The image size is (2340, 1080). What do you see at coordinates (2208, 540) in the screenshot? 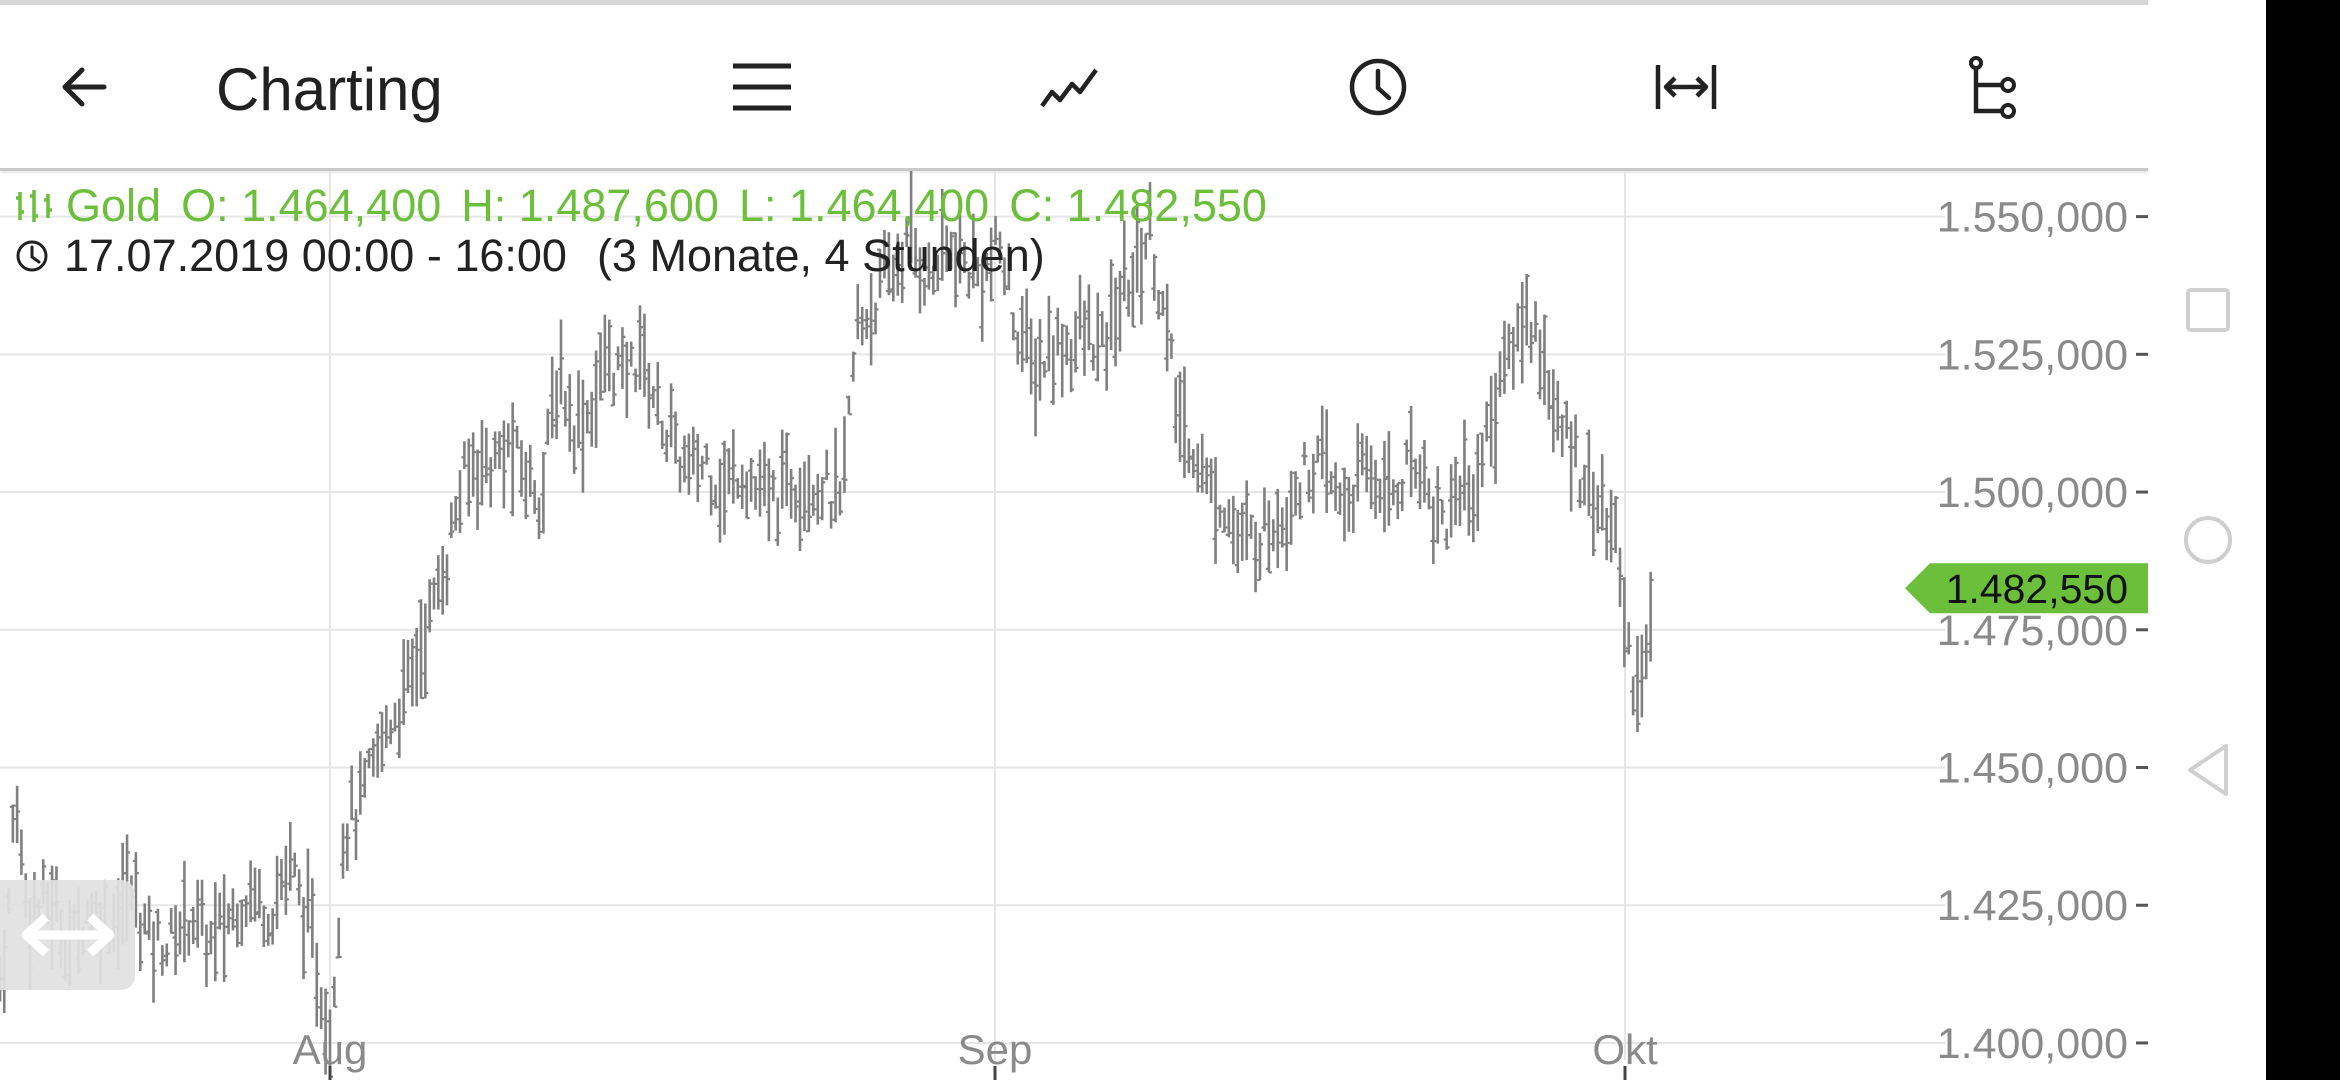
I see `home-button` at bounding box center [2208, 540].